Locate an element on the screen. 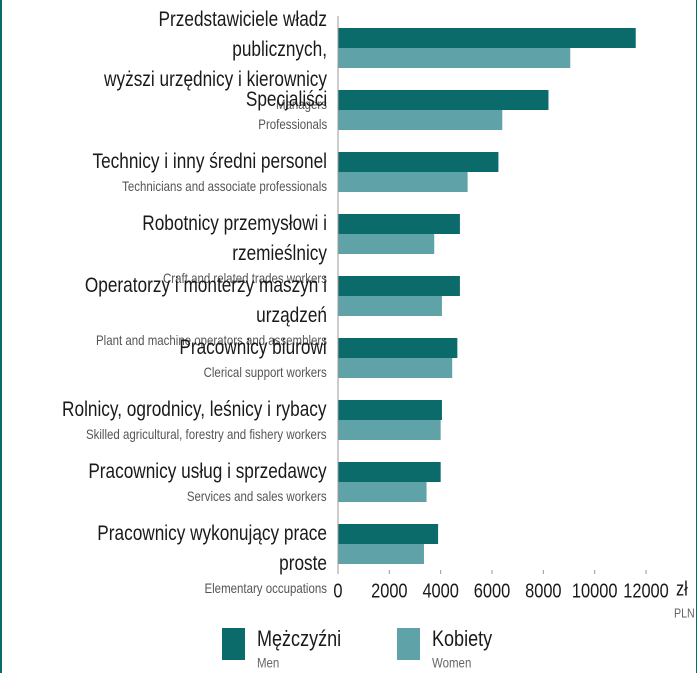 This screenshot has height=673, width=697. x-tick-label: 6000 is located at coordinates (492, 590).